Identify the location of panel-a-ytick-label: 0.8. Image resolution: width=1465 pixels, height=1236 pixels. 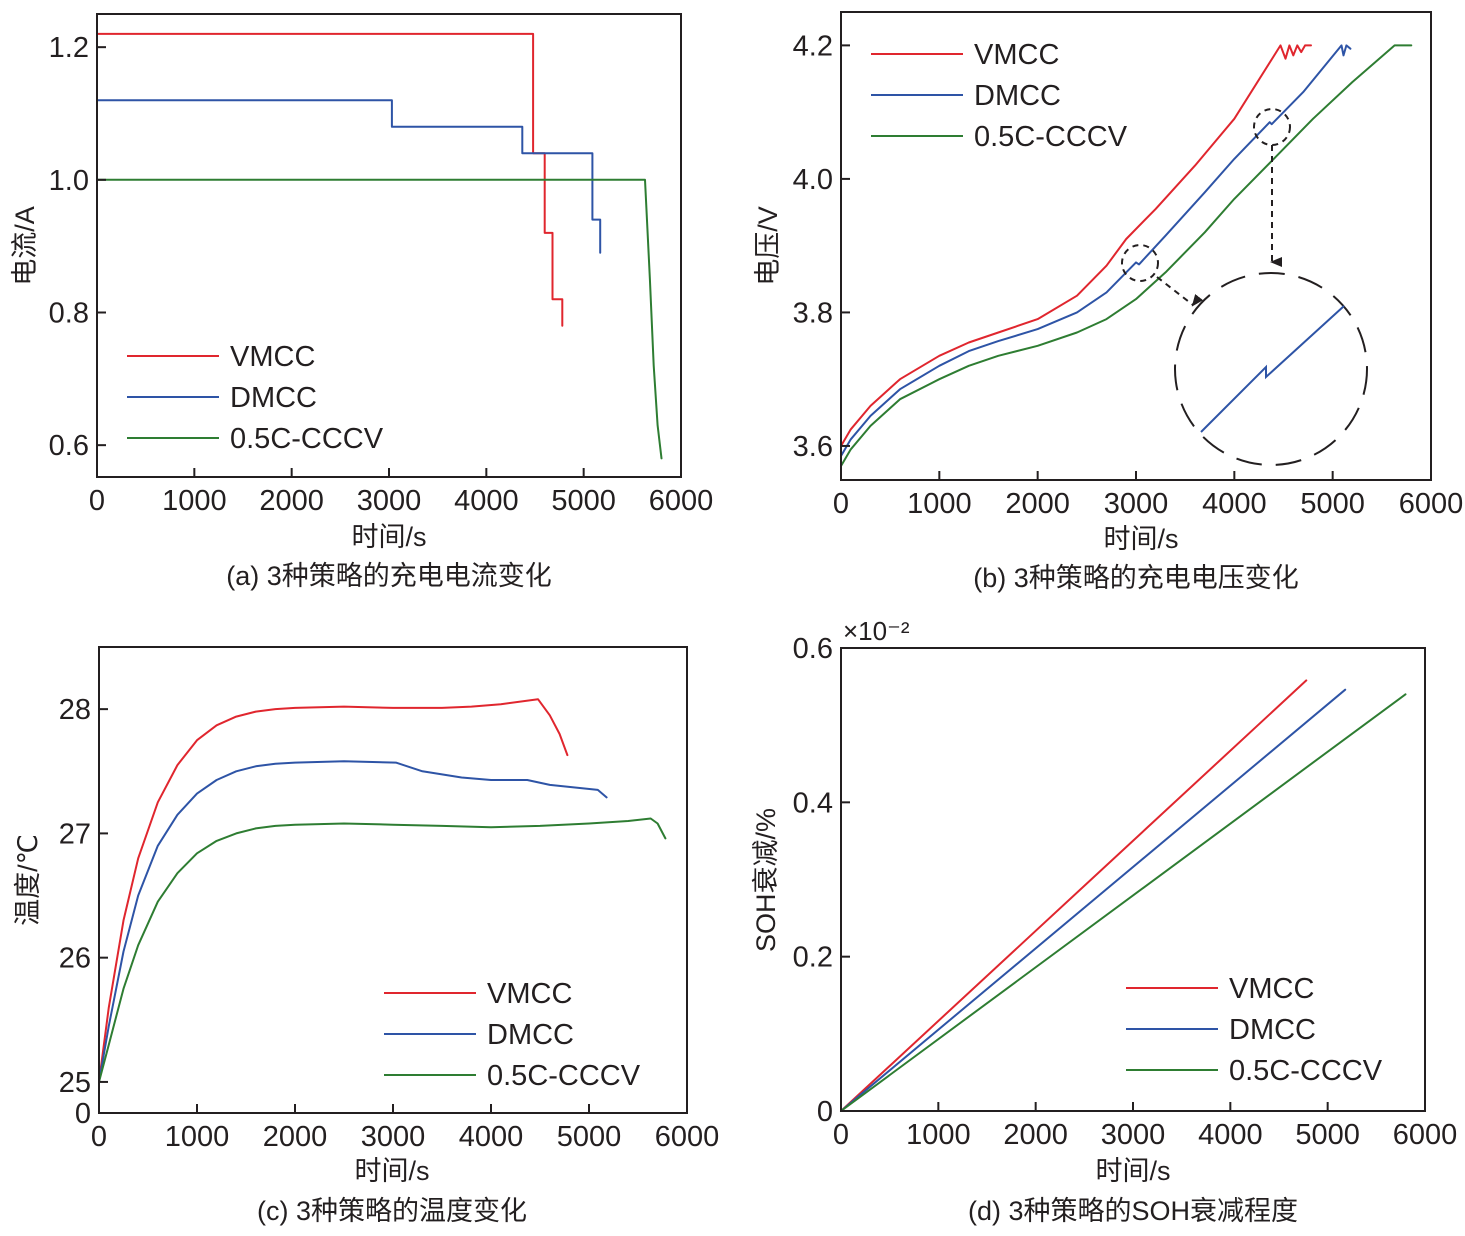
(69, 313).